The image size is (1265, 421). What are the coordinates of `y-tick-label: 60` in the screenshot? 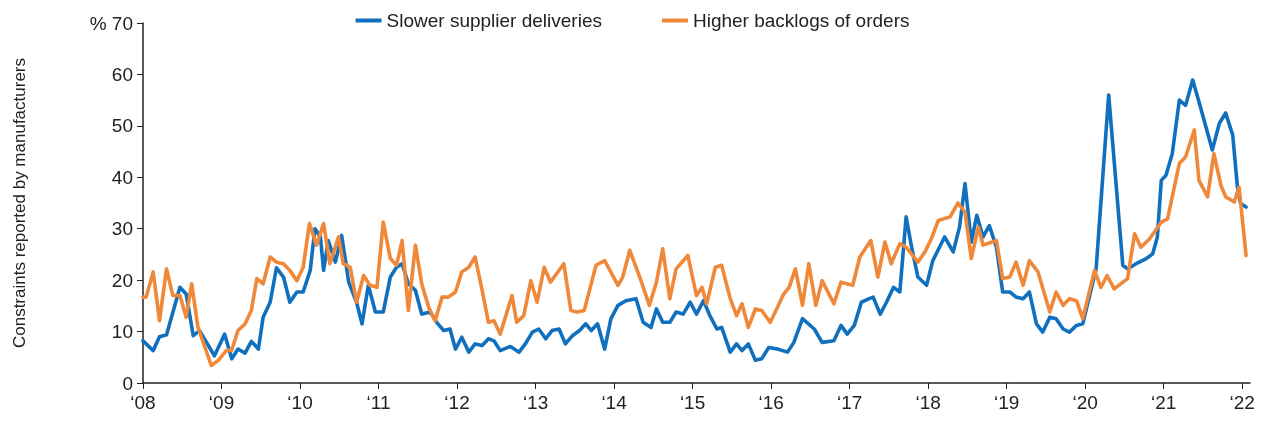 It's located at (122, 74).